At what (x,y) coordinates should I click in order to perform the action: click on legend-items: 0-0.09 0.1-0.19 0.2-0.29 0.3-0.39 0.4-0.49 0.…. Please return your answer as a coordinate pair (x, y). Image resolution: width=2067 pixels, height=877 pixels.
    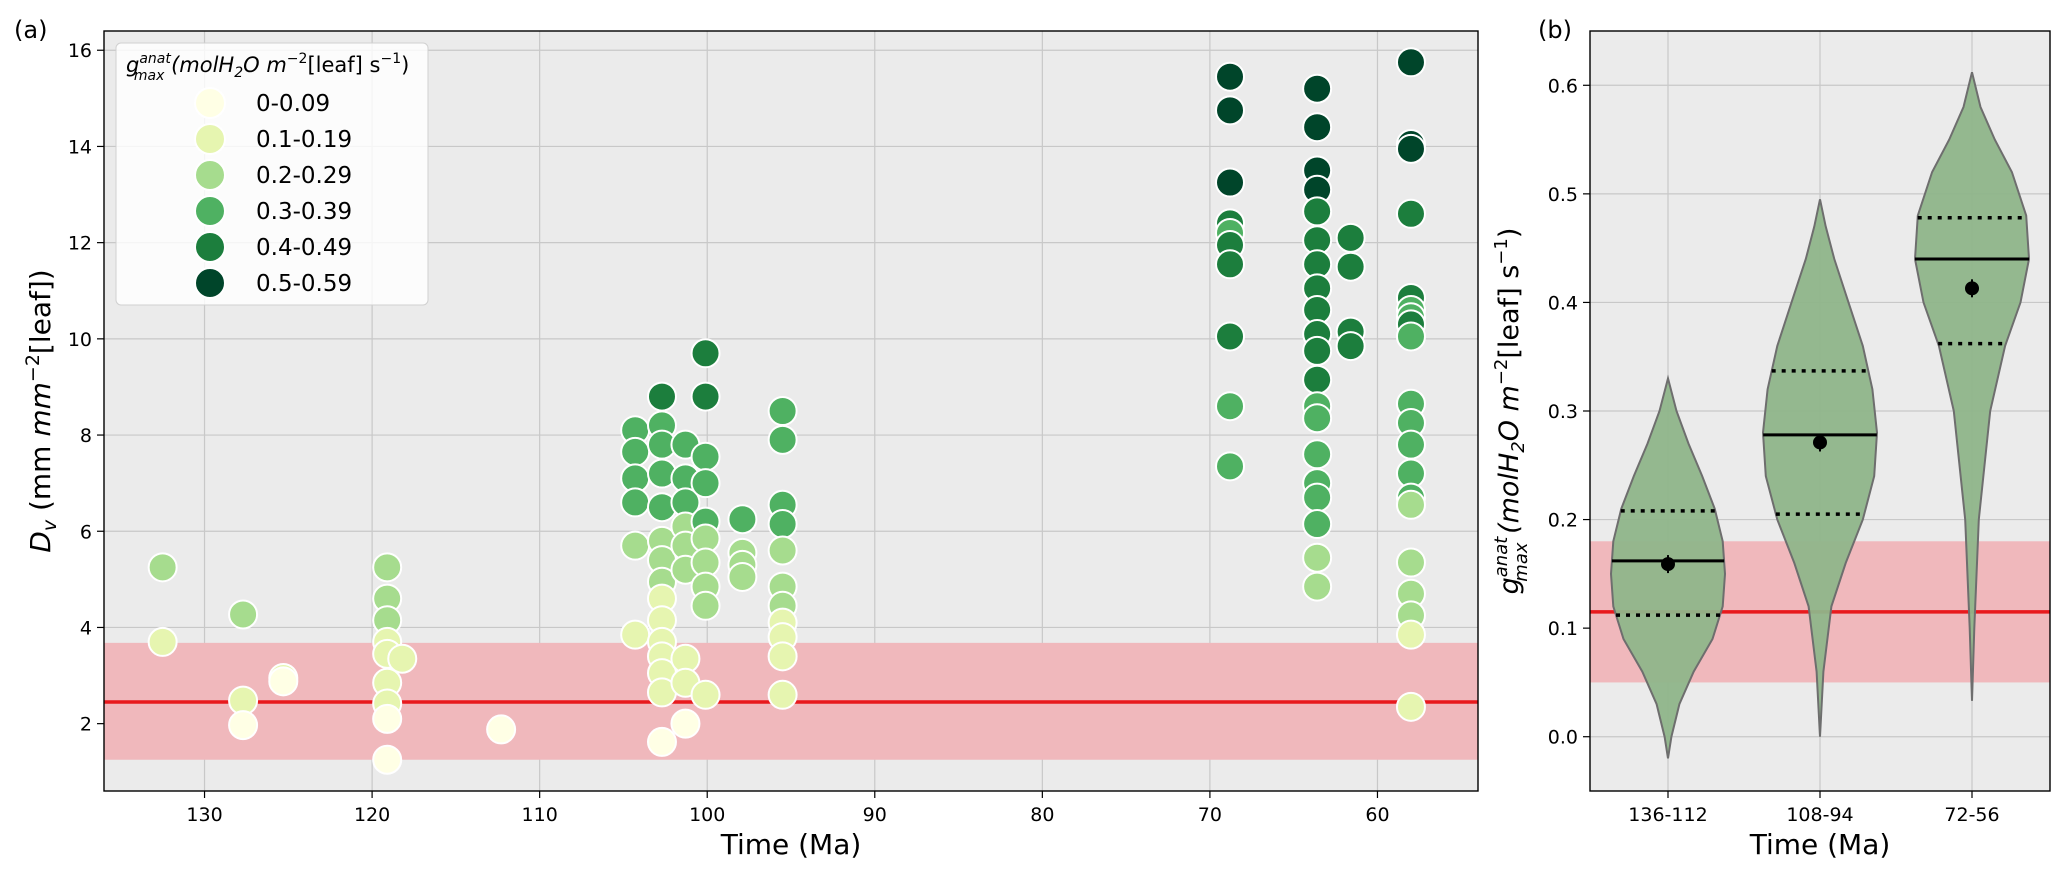
    Looking at the image, I should click on (273, 193).